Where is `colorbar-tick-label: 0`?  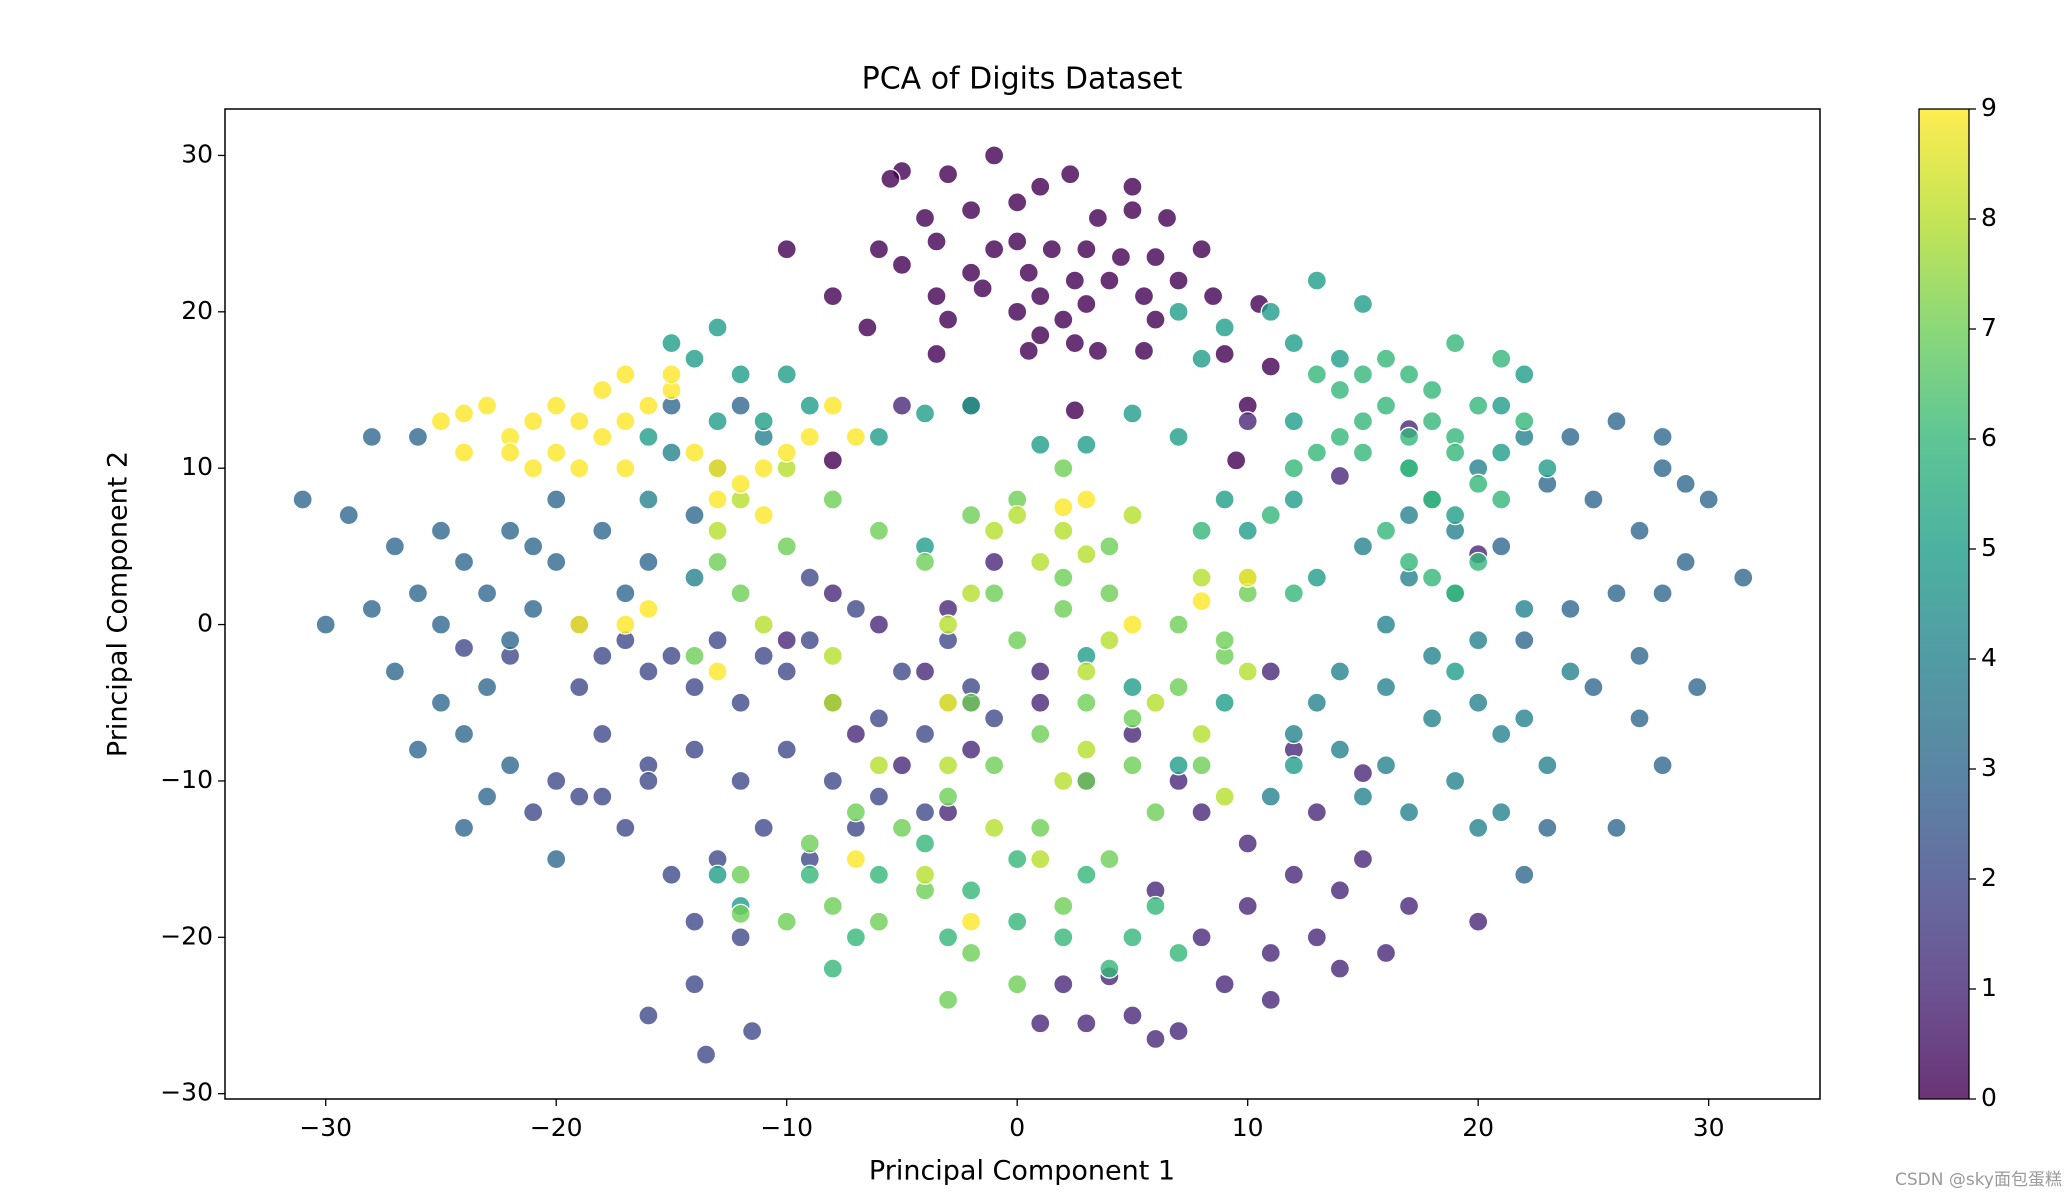 colorbar-tick-label: 0 is located at coordinates (1989, 1097).